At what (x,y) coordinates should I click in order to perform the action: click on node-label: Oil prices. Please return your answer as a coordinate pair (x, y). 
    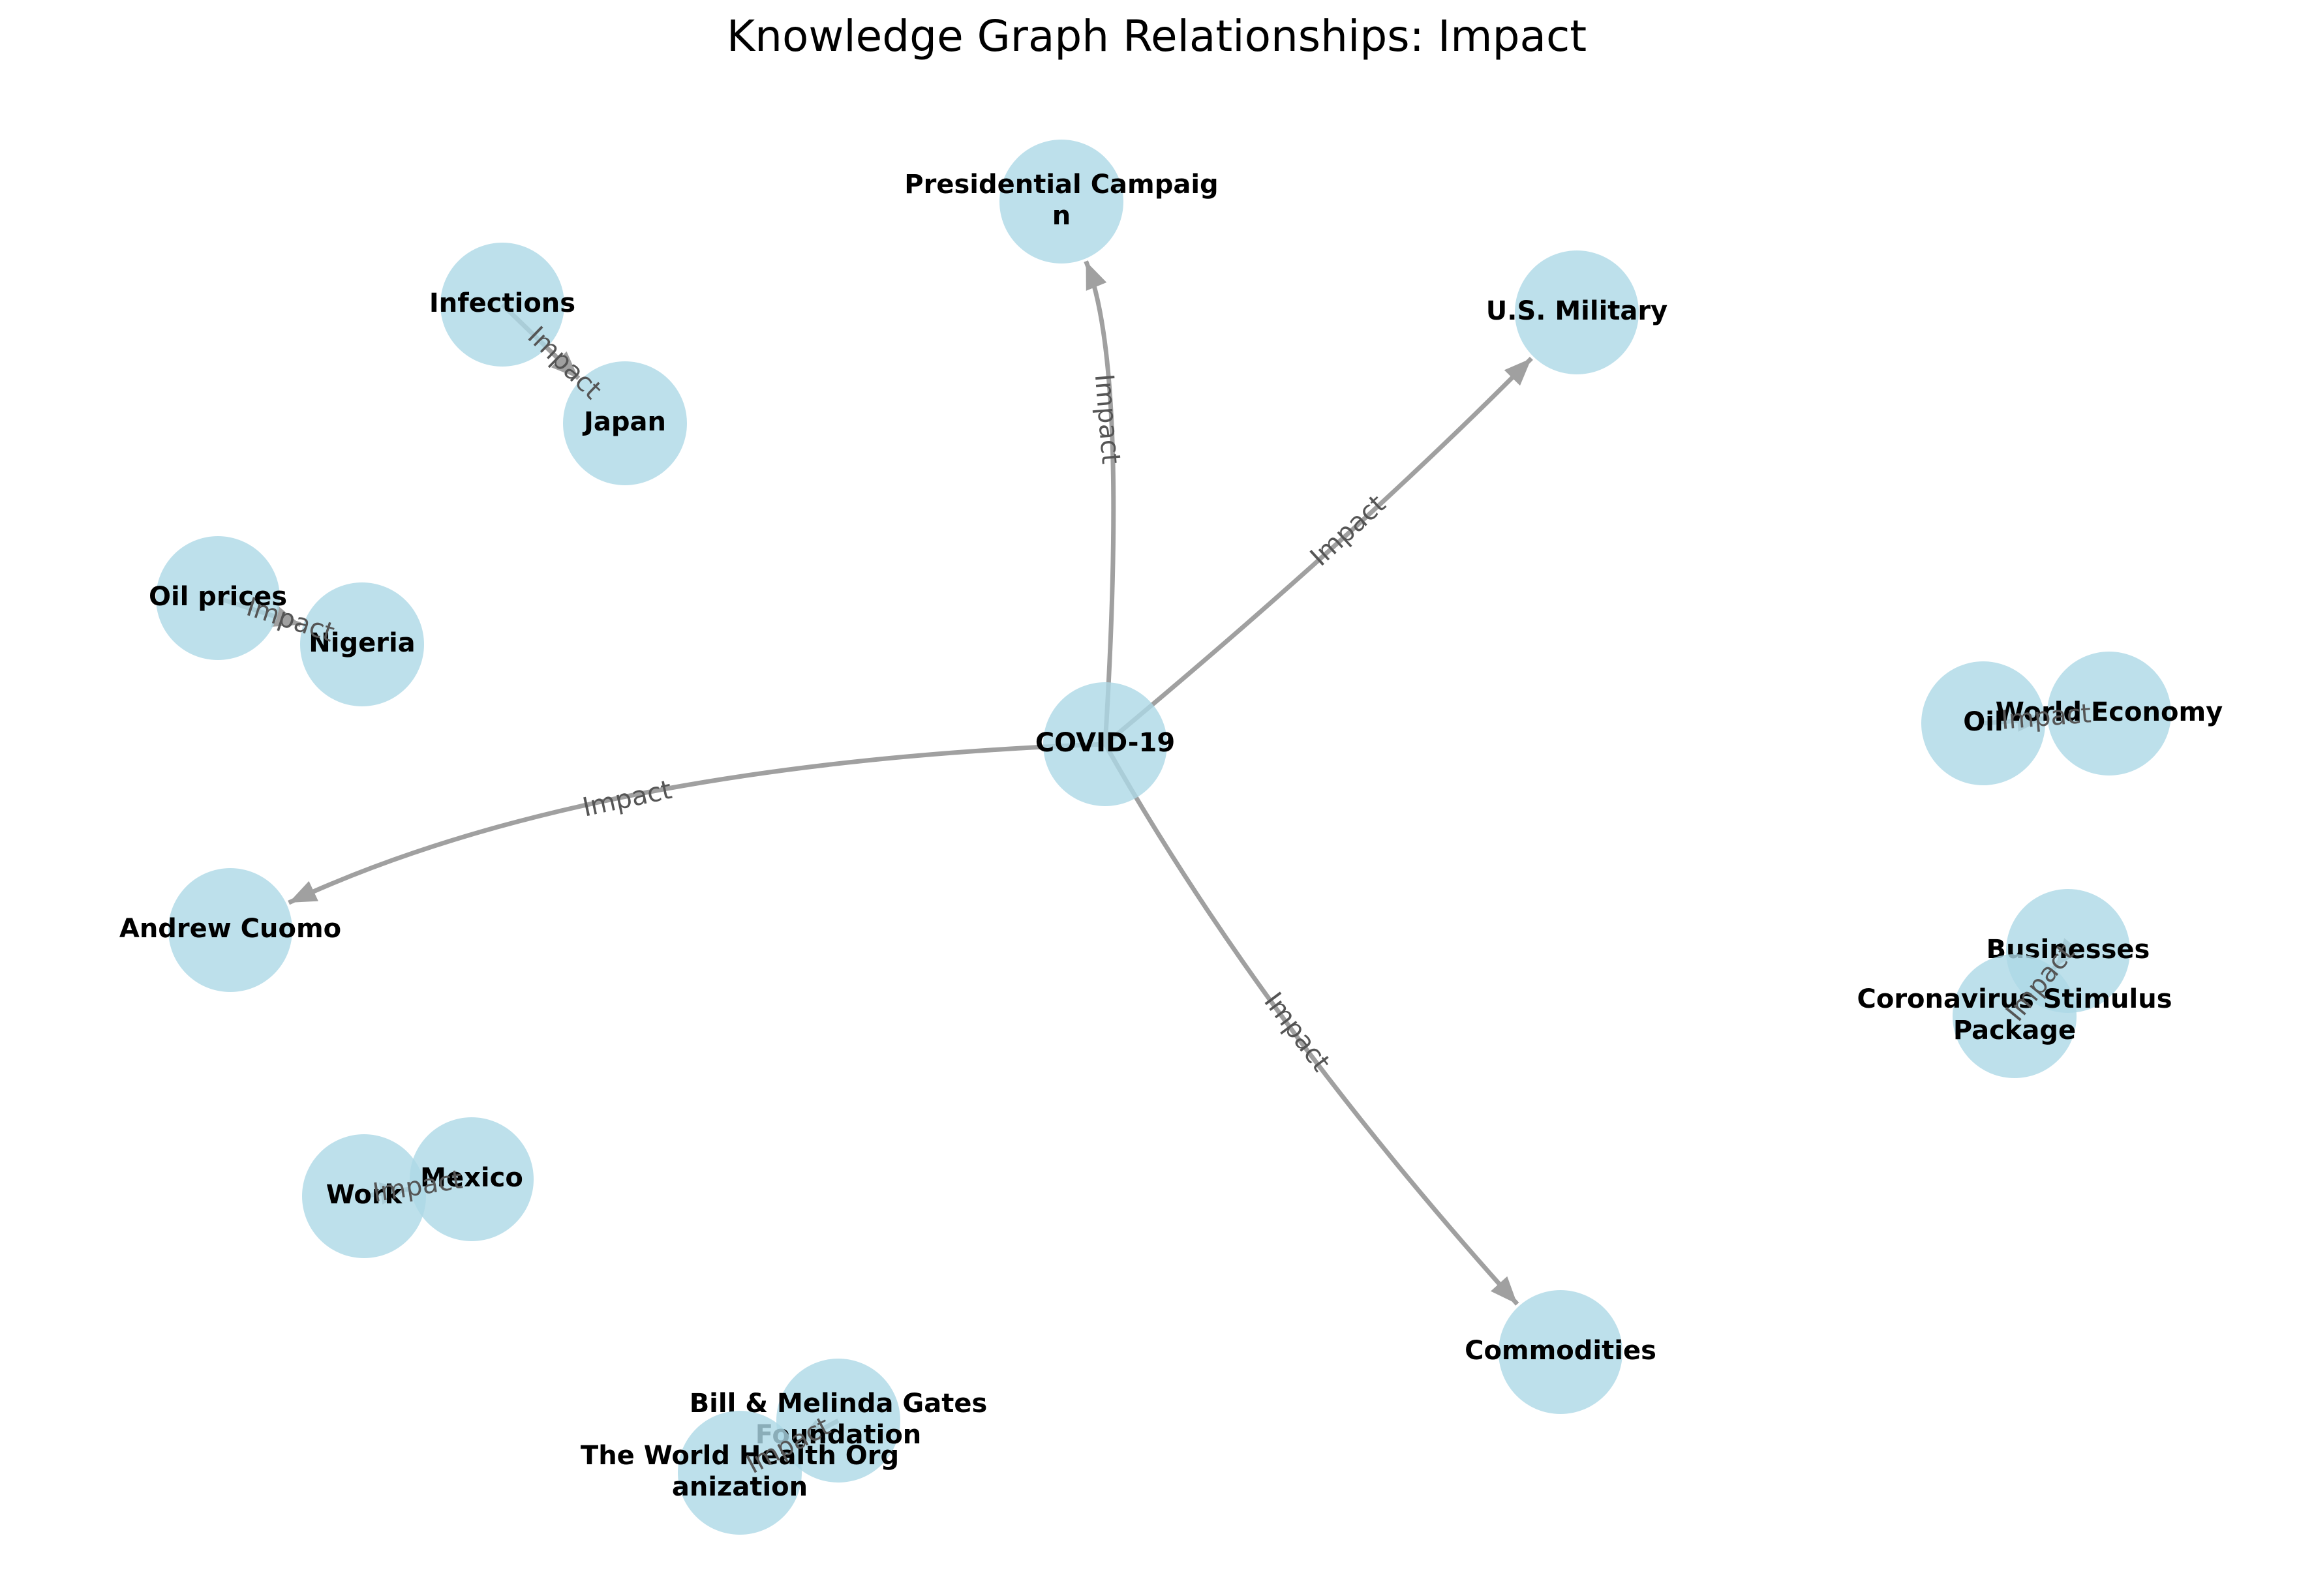
    Looking at the image, I should click on (218, 597).